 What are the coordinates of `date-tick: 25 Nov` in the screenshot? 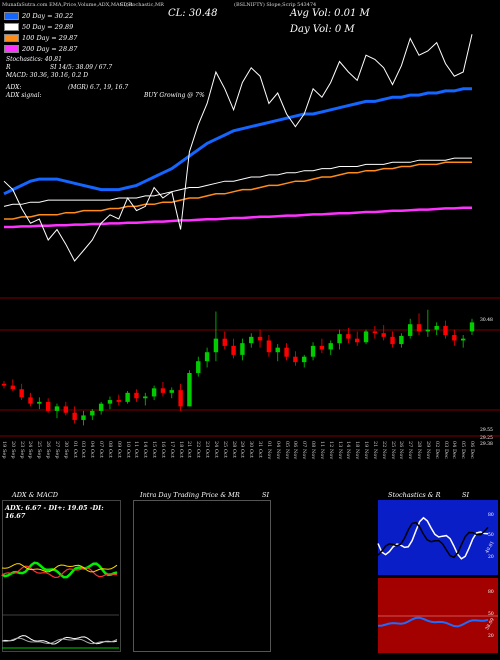 It's located at (392, 450).